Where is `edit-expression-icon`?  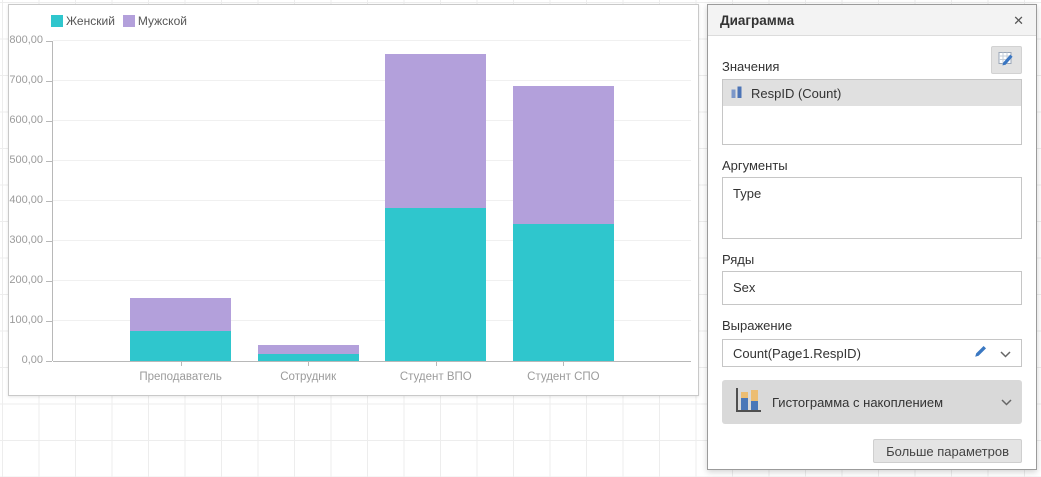
edit-expression-icon is located at coordinates (980, 353).